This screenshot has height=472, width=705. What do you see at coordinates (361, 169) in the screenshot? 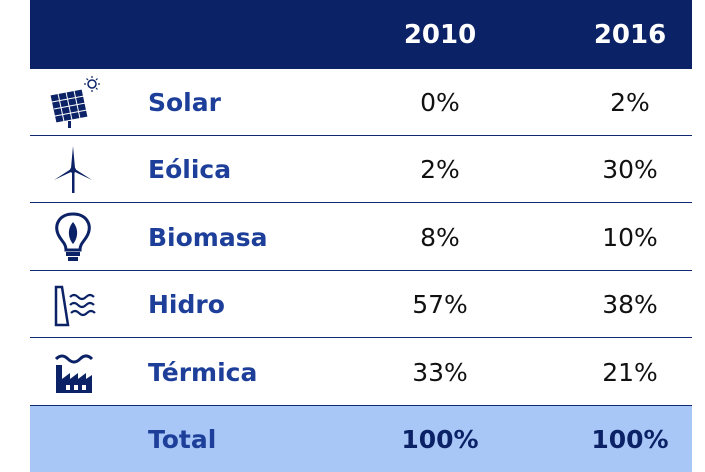
I see `table-row: Eólica 2% 30%` at bounding box center [361, 169].